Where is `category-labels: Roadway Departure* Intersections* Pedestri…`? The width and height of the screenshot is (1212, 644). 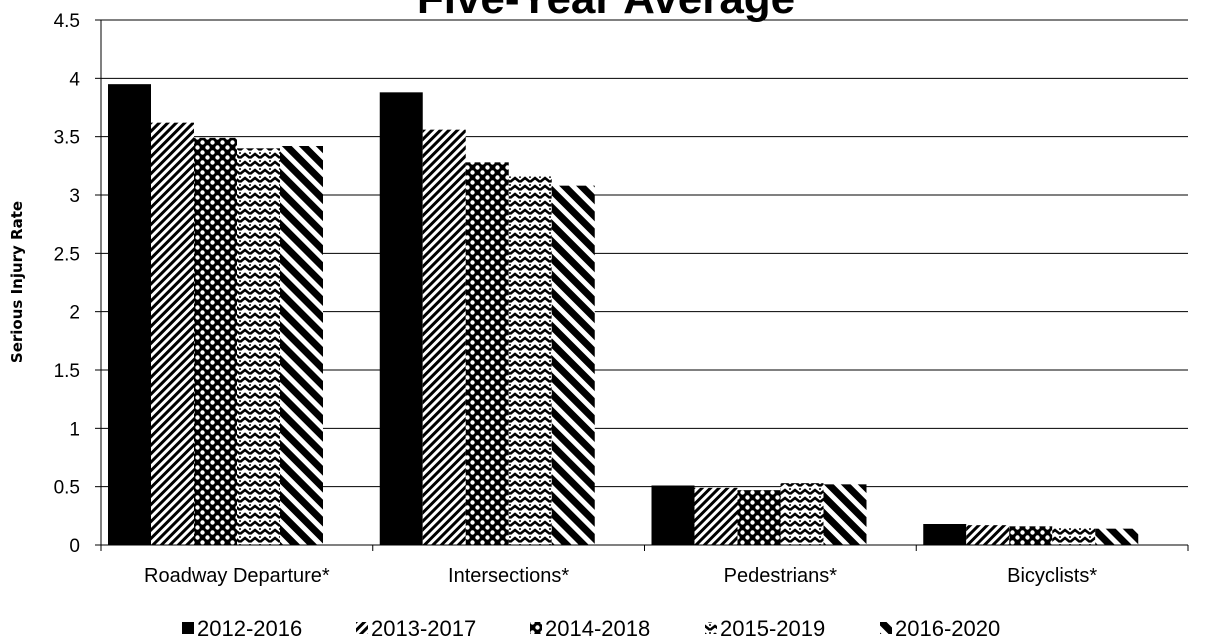 category-labels: Roadway Departure* Intersections* Pedestri… is located at coordinates (620, 576).